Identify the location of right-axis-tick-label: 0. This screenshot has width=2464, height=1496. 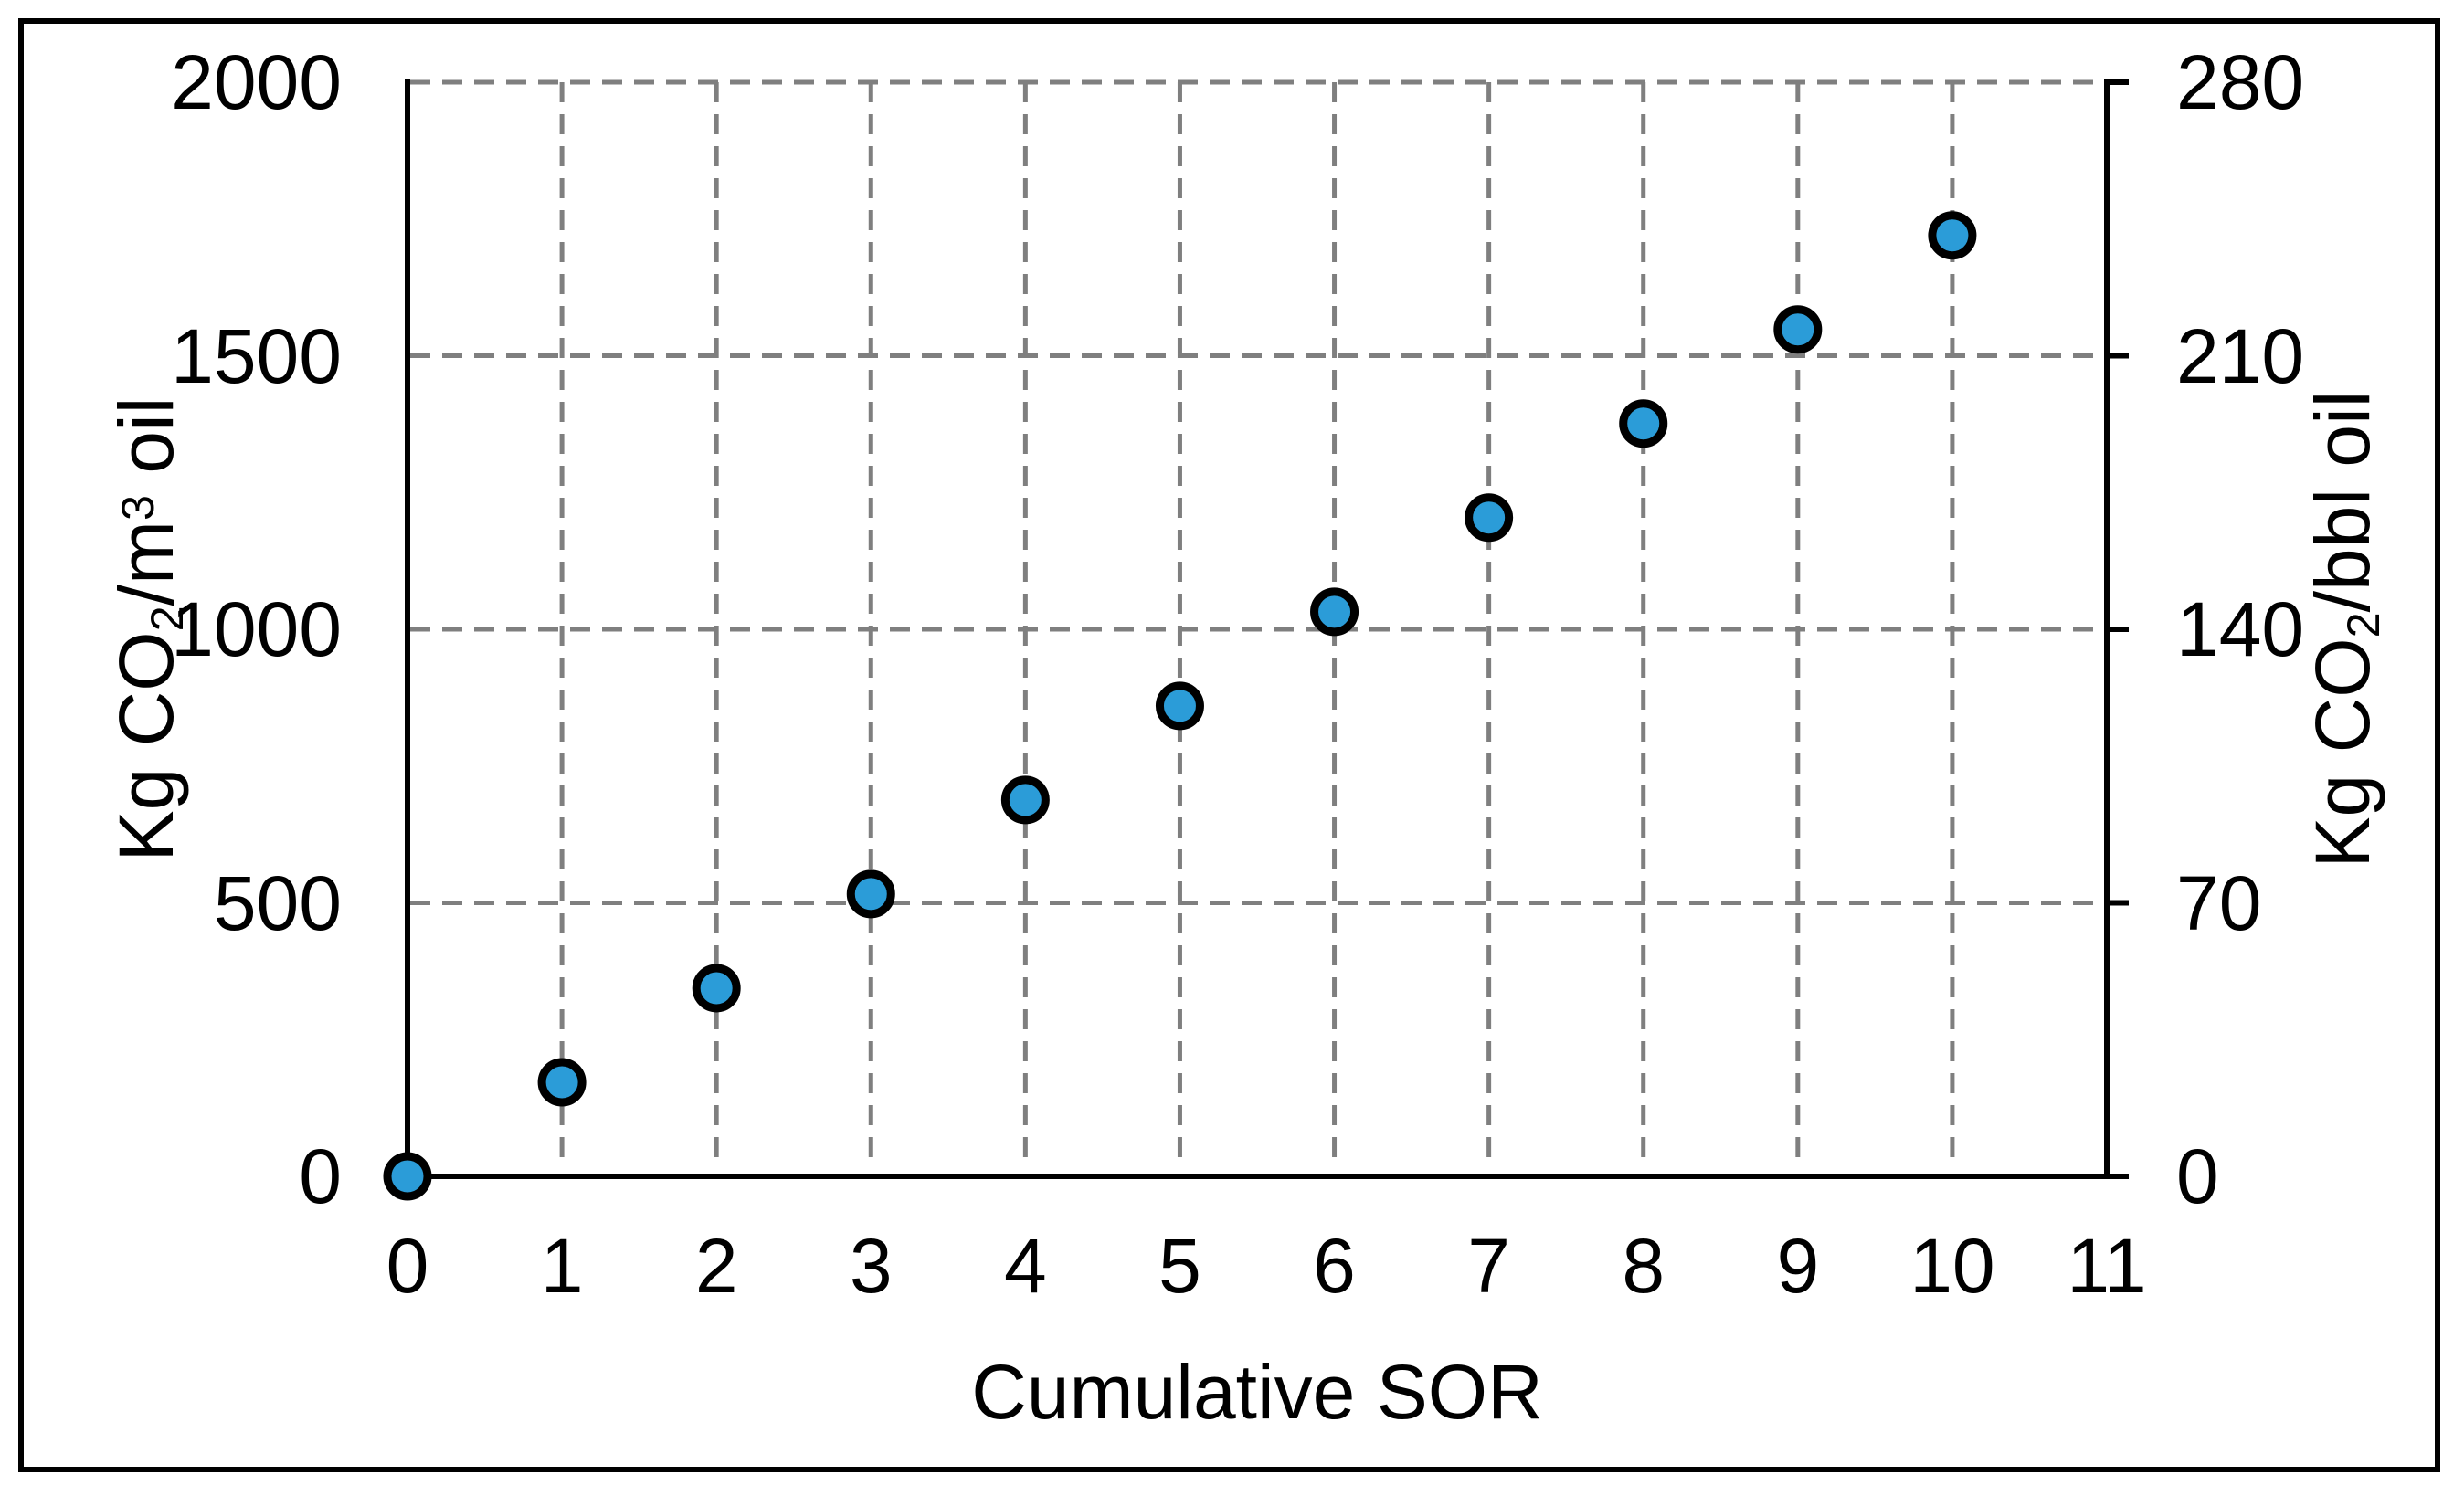
(2197, 1176).